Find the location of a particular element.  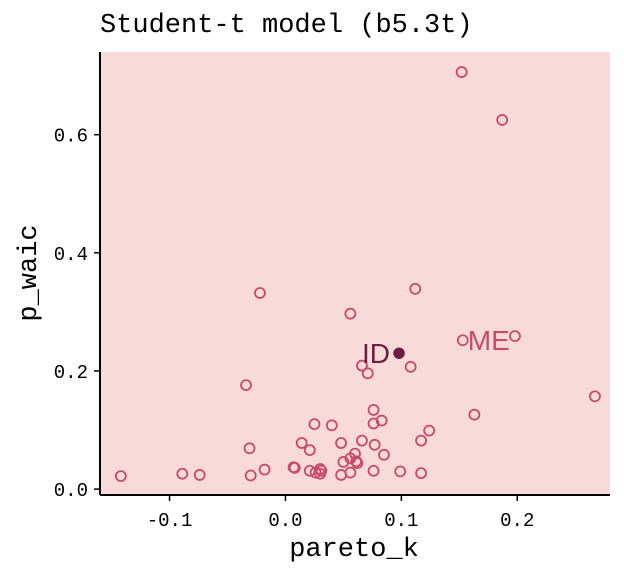

y-tick-label: 0.2 is located at coordinates (71, 373).